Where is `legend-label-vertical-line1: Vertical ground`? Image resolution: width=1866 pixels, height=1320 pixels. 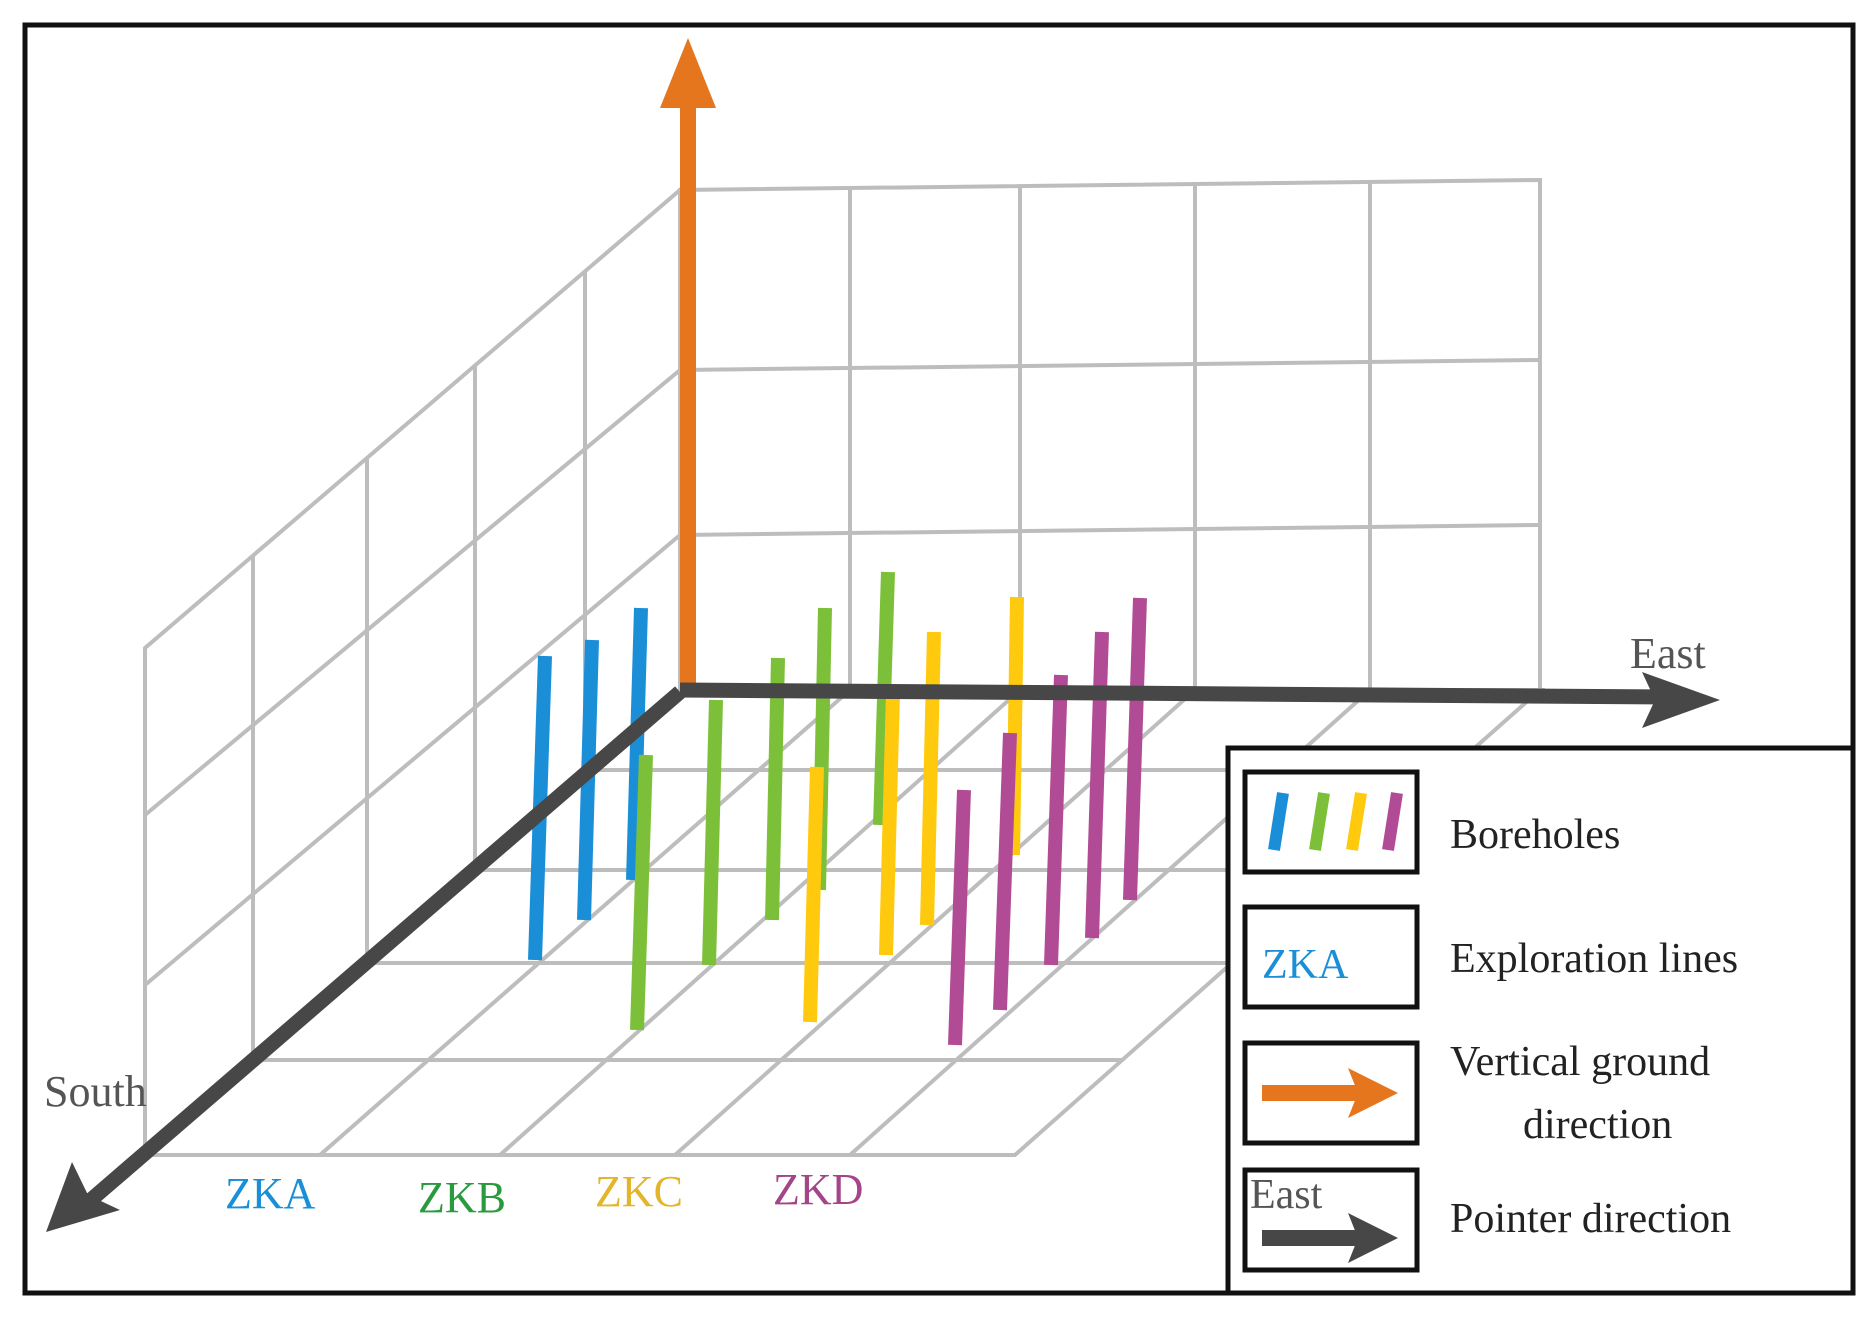
legend-label-vertical-line1: Vertical ground is located at coordinates (1580, 1062).